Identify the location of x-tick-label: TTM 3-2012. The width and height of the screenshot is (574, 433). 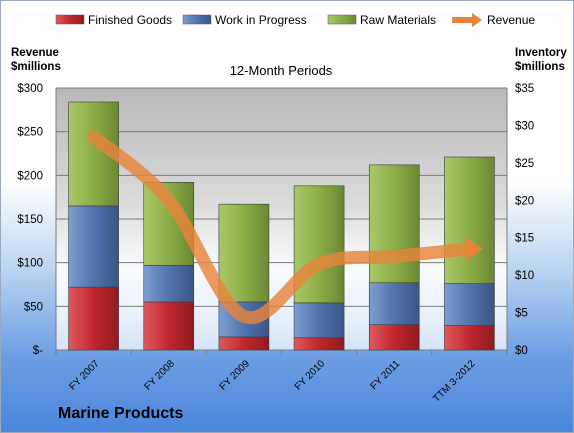
(454, 381).